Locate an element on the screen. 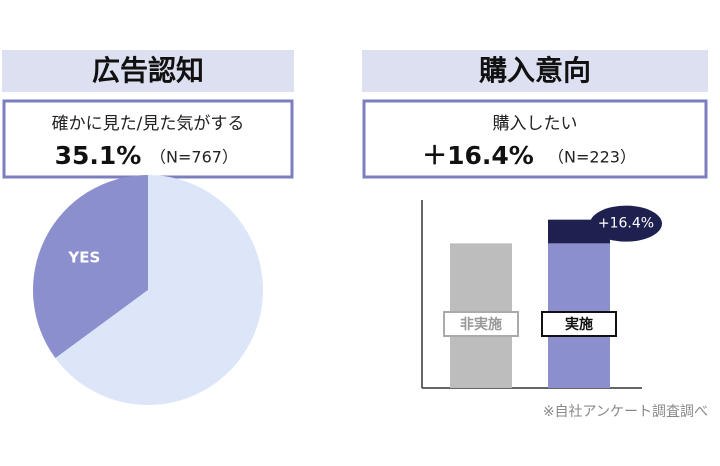 Image resolution: width=720 pixels, height=466 pixels. panel-title: 広告認知 is located at coordinates (148, 70).